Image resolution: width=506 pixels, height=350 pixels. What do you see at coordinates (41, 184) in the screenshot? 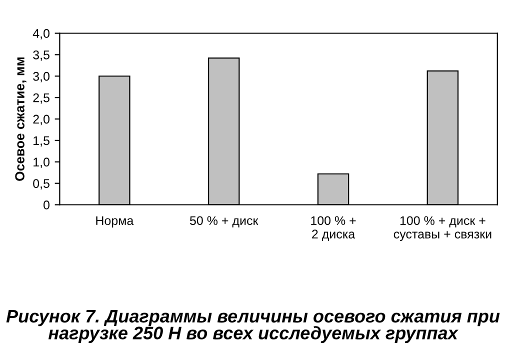
I see `y-tick-label: 0,5` at bounding box center [41, 184].